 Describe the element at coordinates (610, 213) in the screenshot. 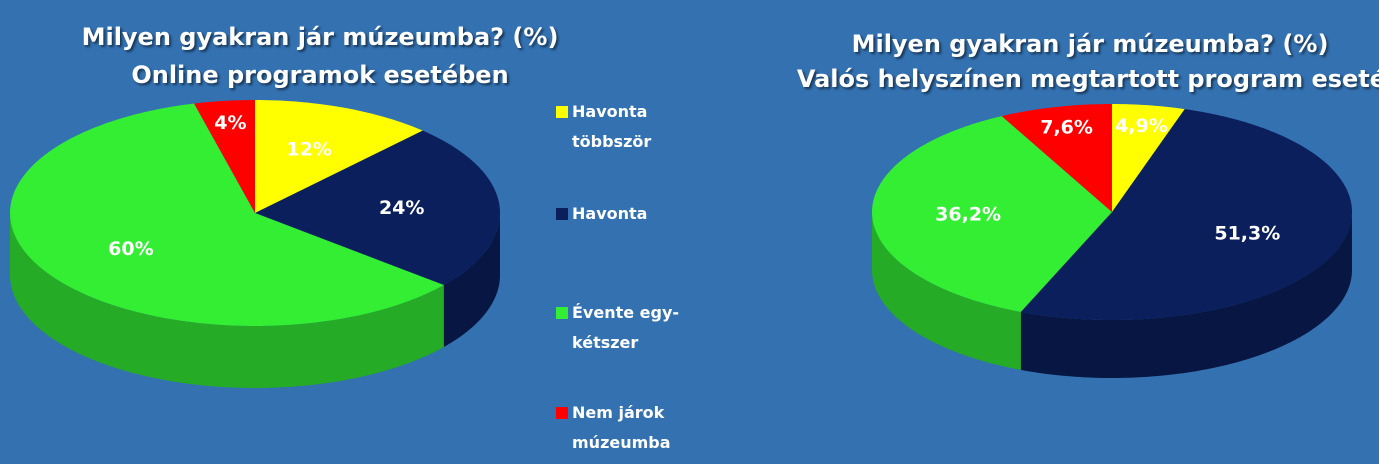

I see `legend-label: Havonta` at that location.